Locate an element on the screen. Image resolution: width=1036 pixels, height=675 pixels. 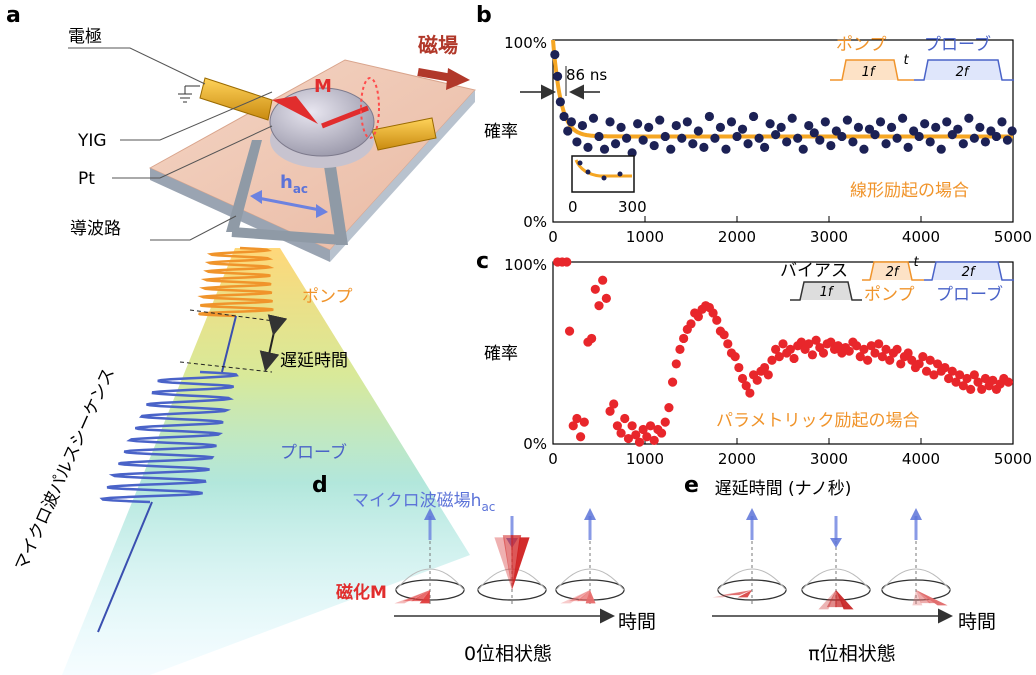
label-hac-sub: ac is located at coordinates (300, 189).